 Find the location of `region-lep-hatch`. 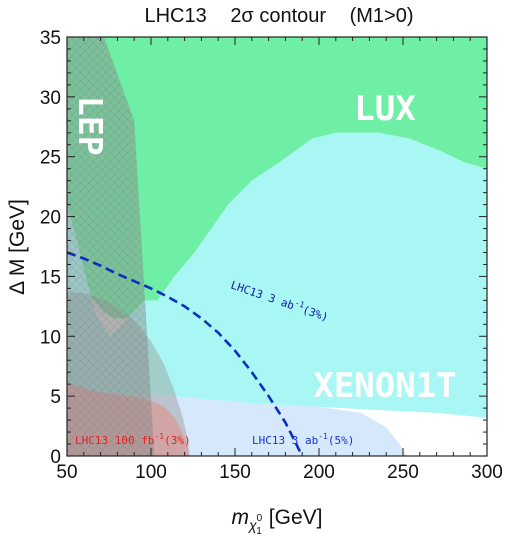

region-lep-hatch is located at coordinates (111, 246).